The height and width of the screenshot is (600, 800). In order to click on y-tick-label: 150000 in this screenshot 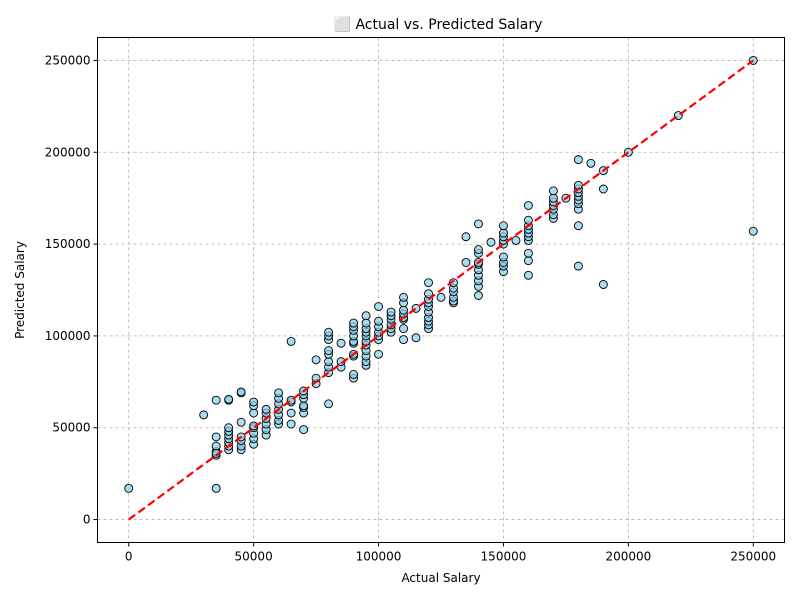, I will do `click(68, 244)`.